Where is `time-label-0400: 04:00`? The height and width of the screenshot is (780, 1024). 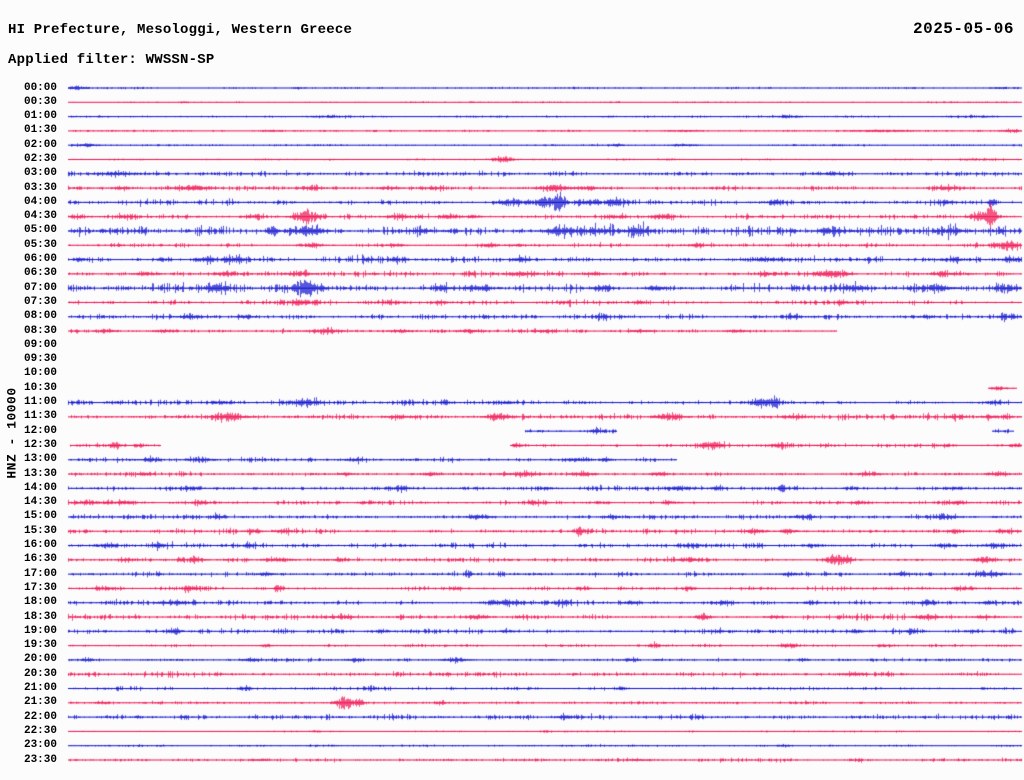
time-label-0400: 04:00 is located at coordinates (40, 201).